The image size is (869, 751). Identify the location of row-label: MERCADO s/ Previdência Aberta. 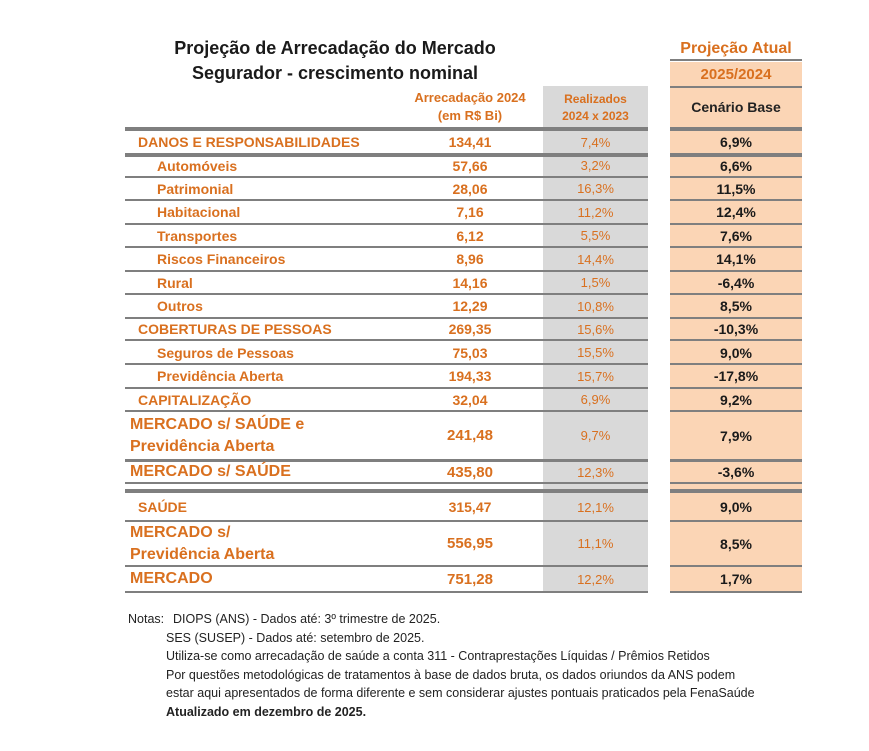
(202, 543).